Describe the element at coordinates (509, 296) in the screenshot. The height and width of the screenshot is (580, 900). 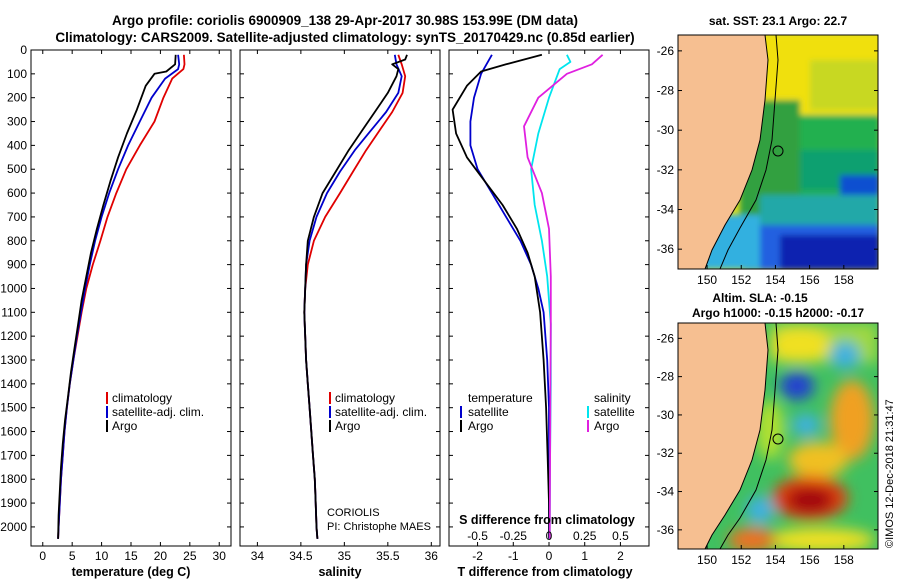
I see `series-line-t-satellite` at that location.